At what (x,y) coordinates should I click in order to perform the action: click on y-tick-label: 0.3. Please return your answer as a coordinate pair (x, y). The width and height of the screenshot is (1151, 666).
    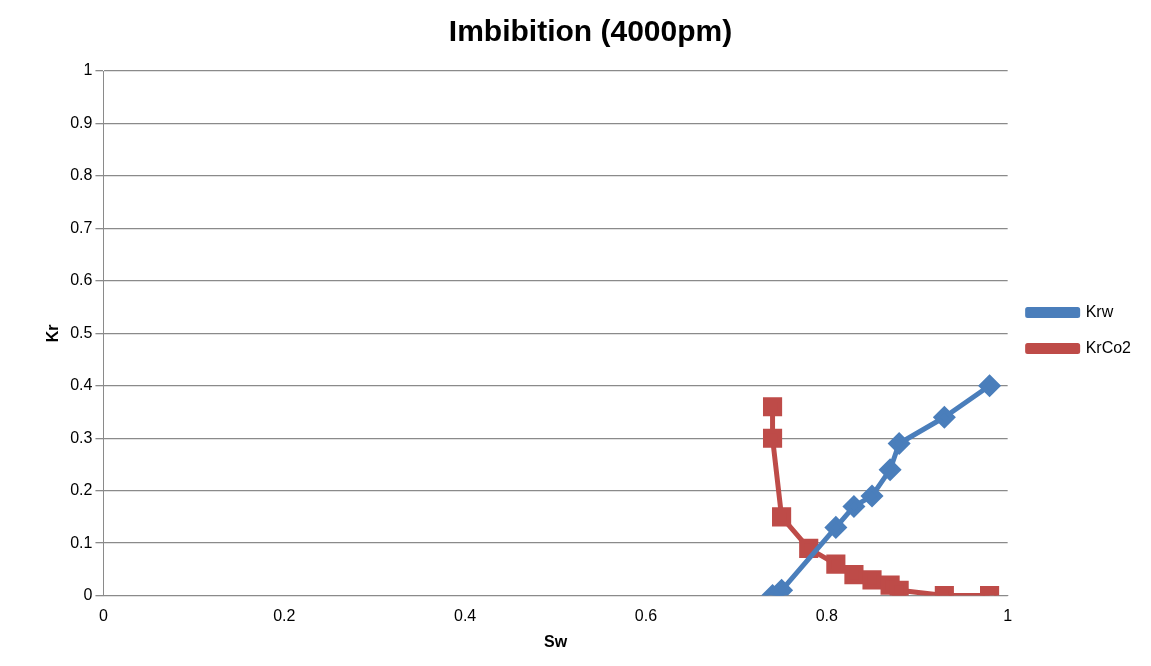
    Looking at the image, I should click on (81, 437).